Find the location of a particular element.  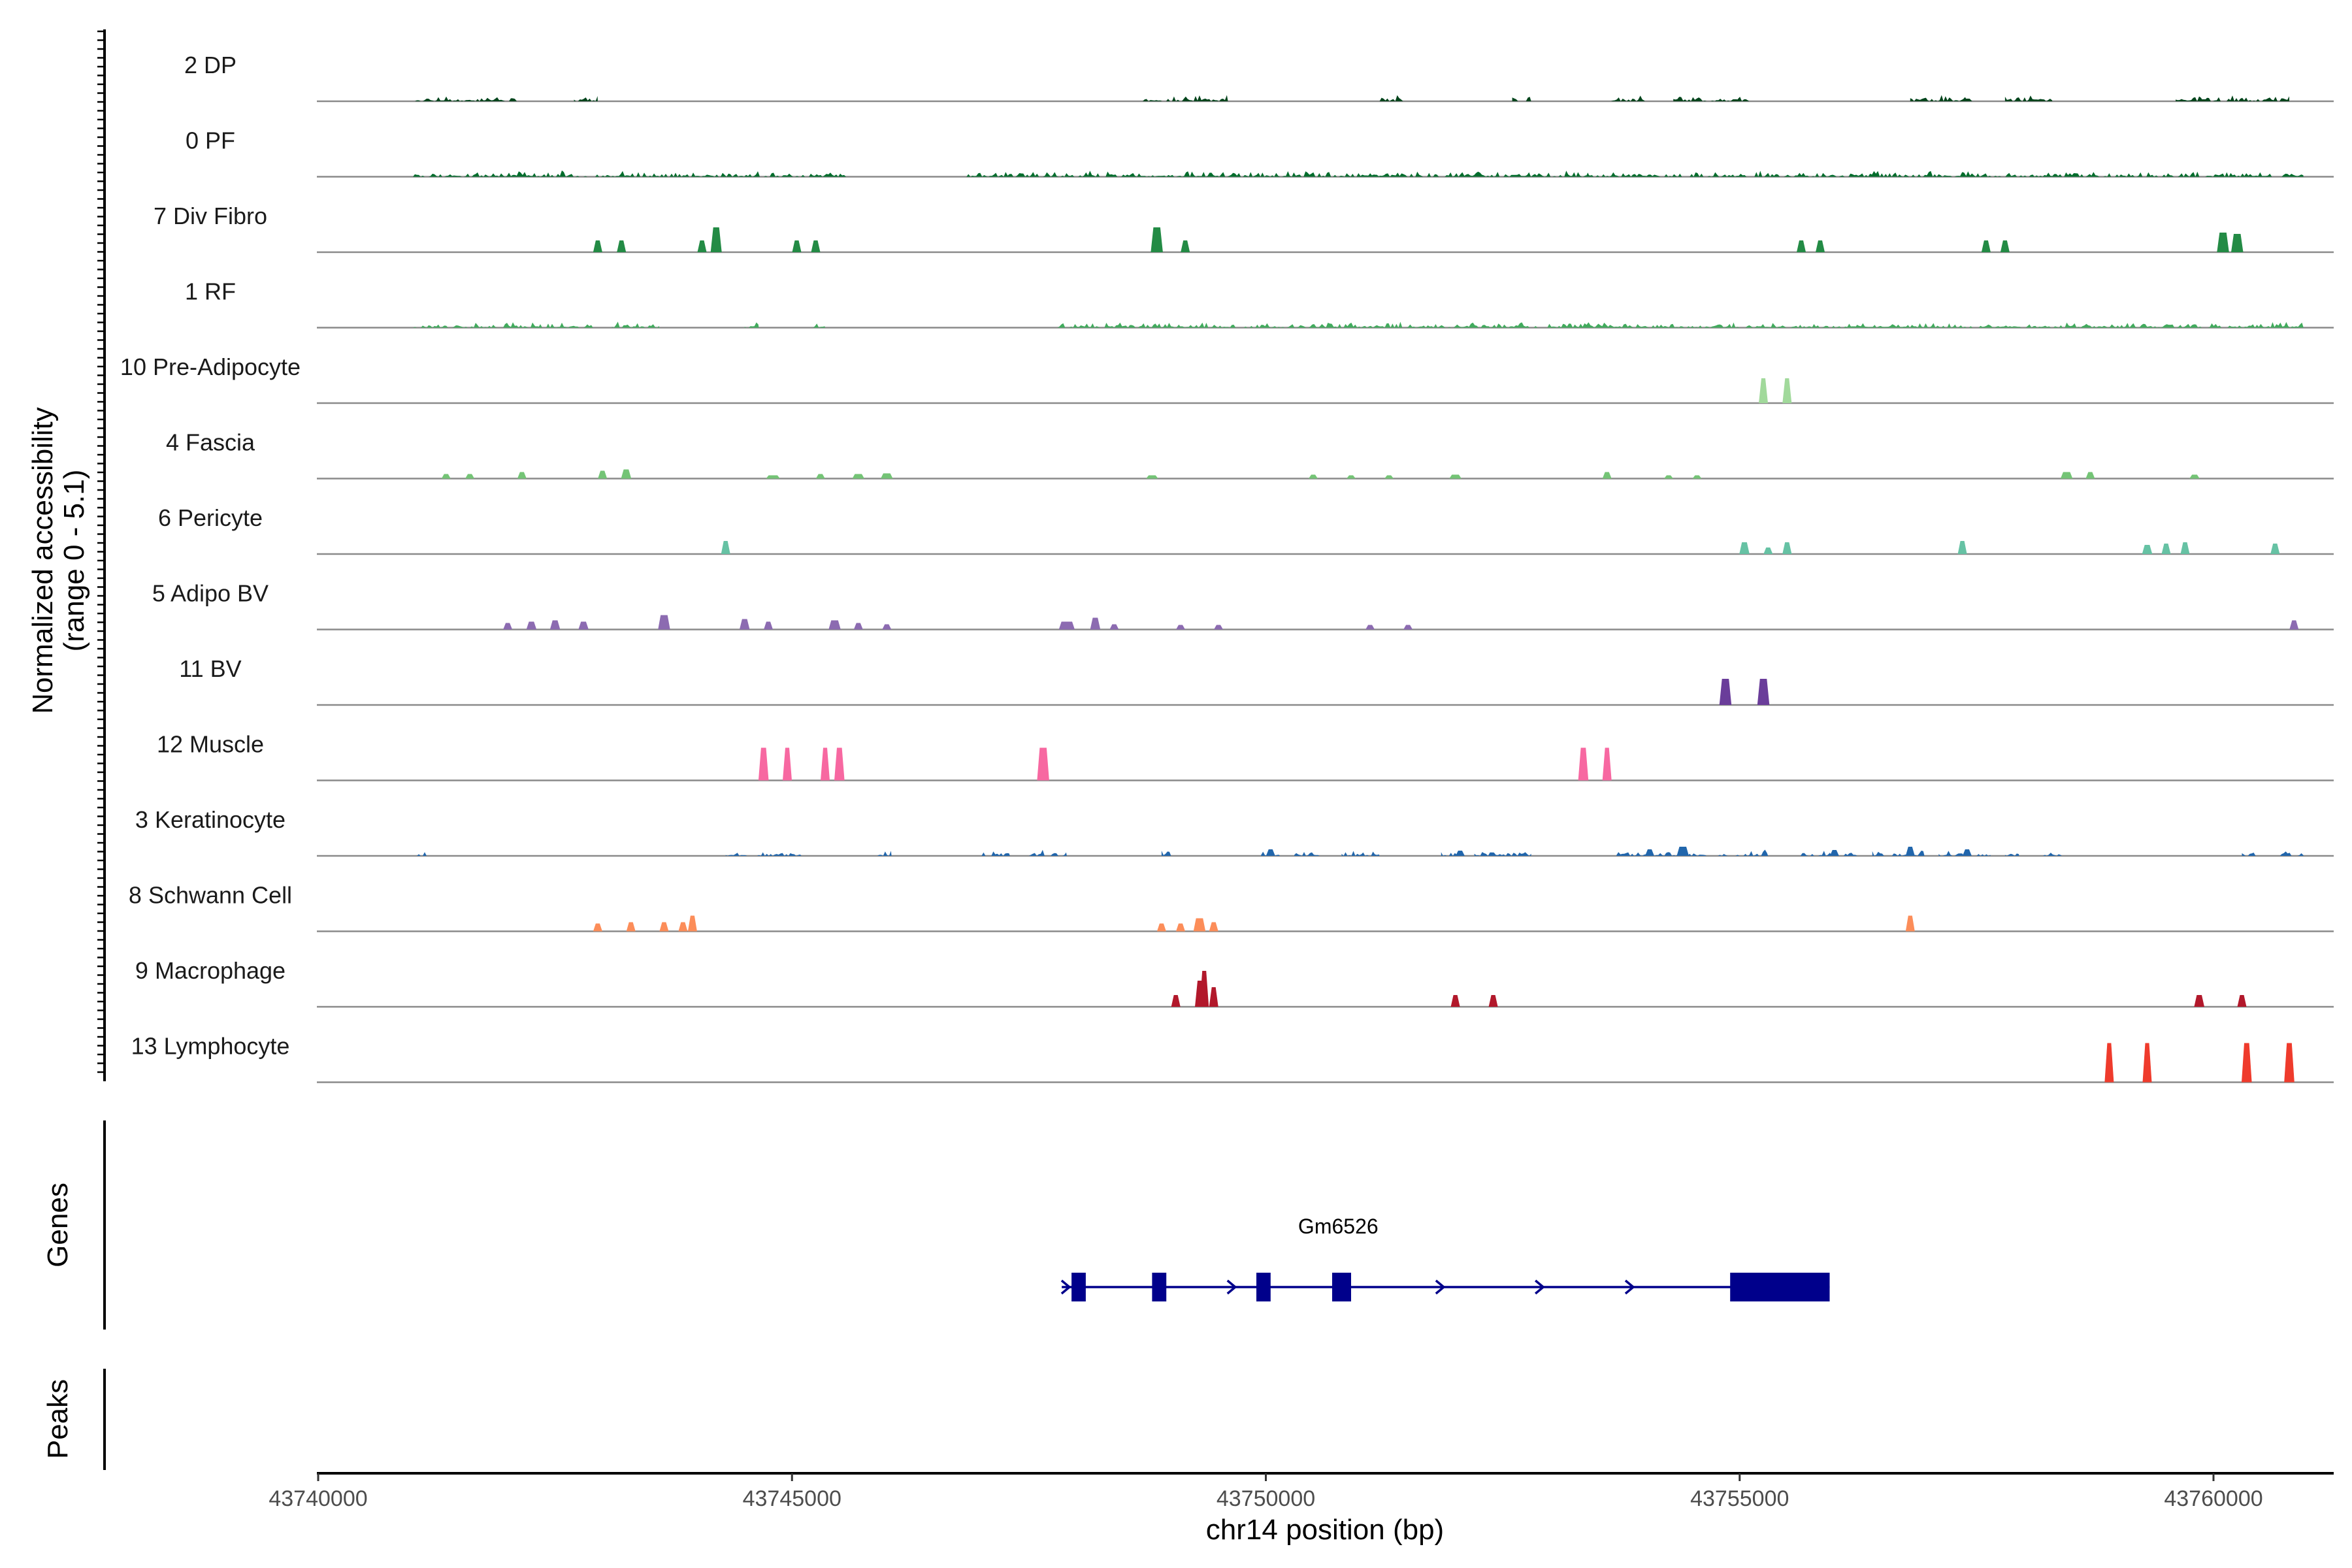

coverage-track: 12 Muscle is located at coordinates (1245, 756).